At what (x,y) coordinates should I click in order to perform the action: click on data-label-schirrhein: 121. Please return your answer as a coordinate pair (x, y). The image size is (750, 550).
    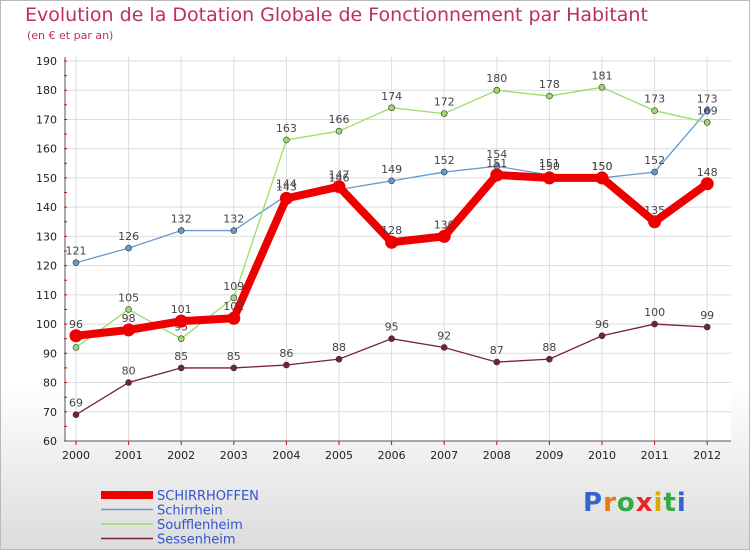
    Looking at the image, I should click on (76, 251).